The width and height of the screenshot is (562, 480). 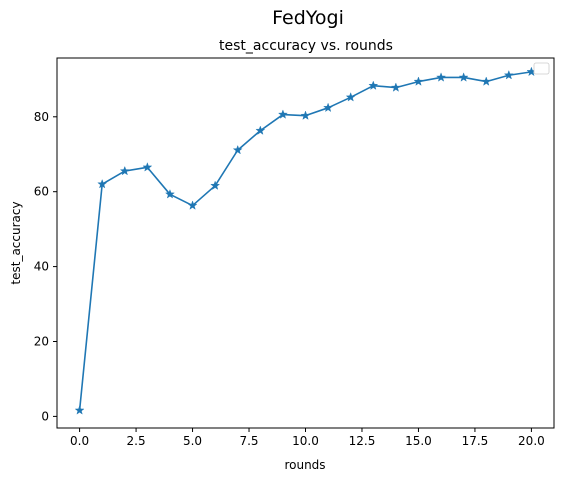 What do you see at coordinates (136, 441) in the screenshot?
I see `x-tick-label: 2.5` at bounding box center [136, 441].